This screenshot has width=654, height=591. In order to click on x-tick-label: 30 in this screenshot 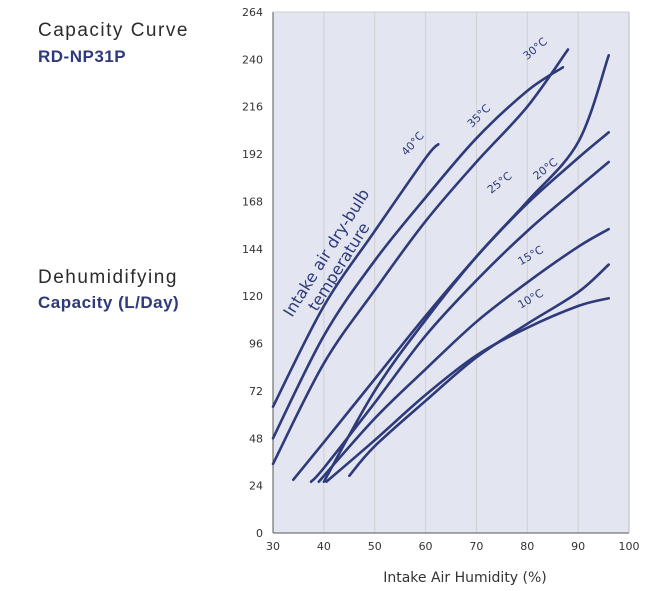, I will do `click(273, 546)`.